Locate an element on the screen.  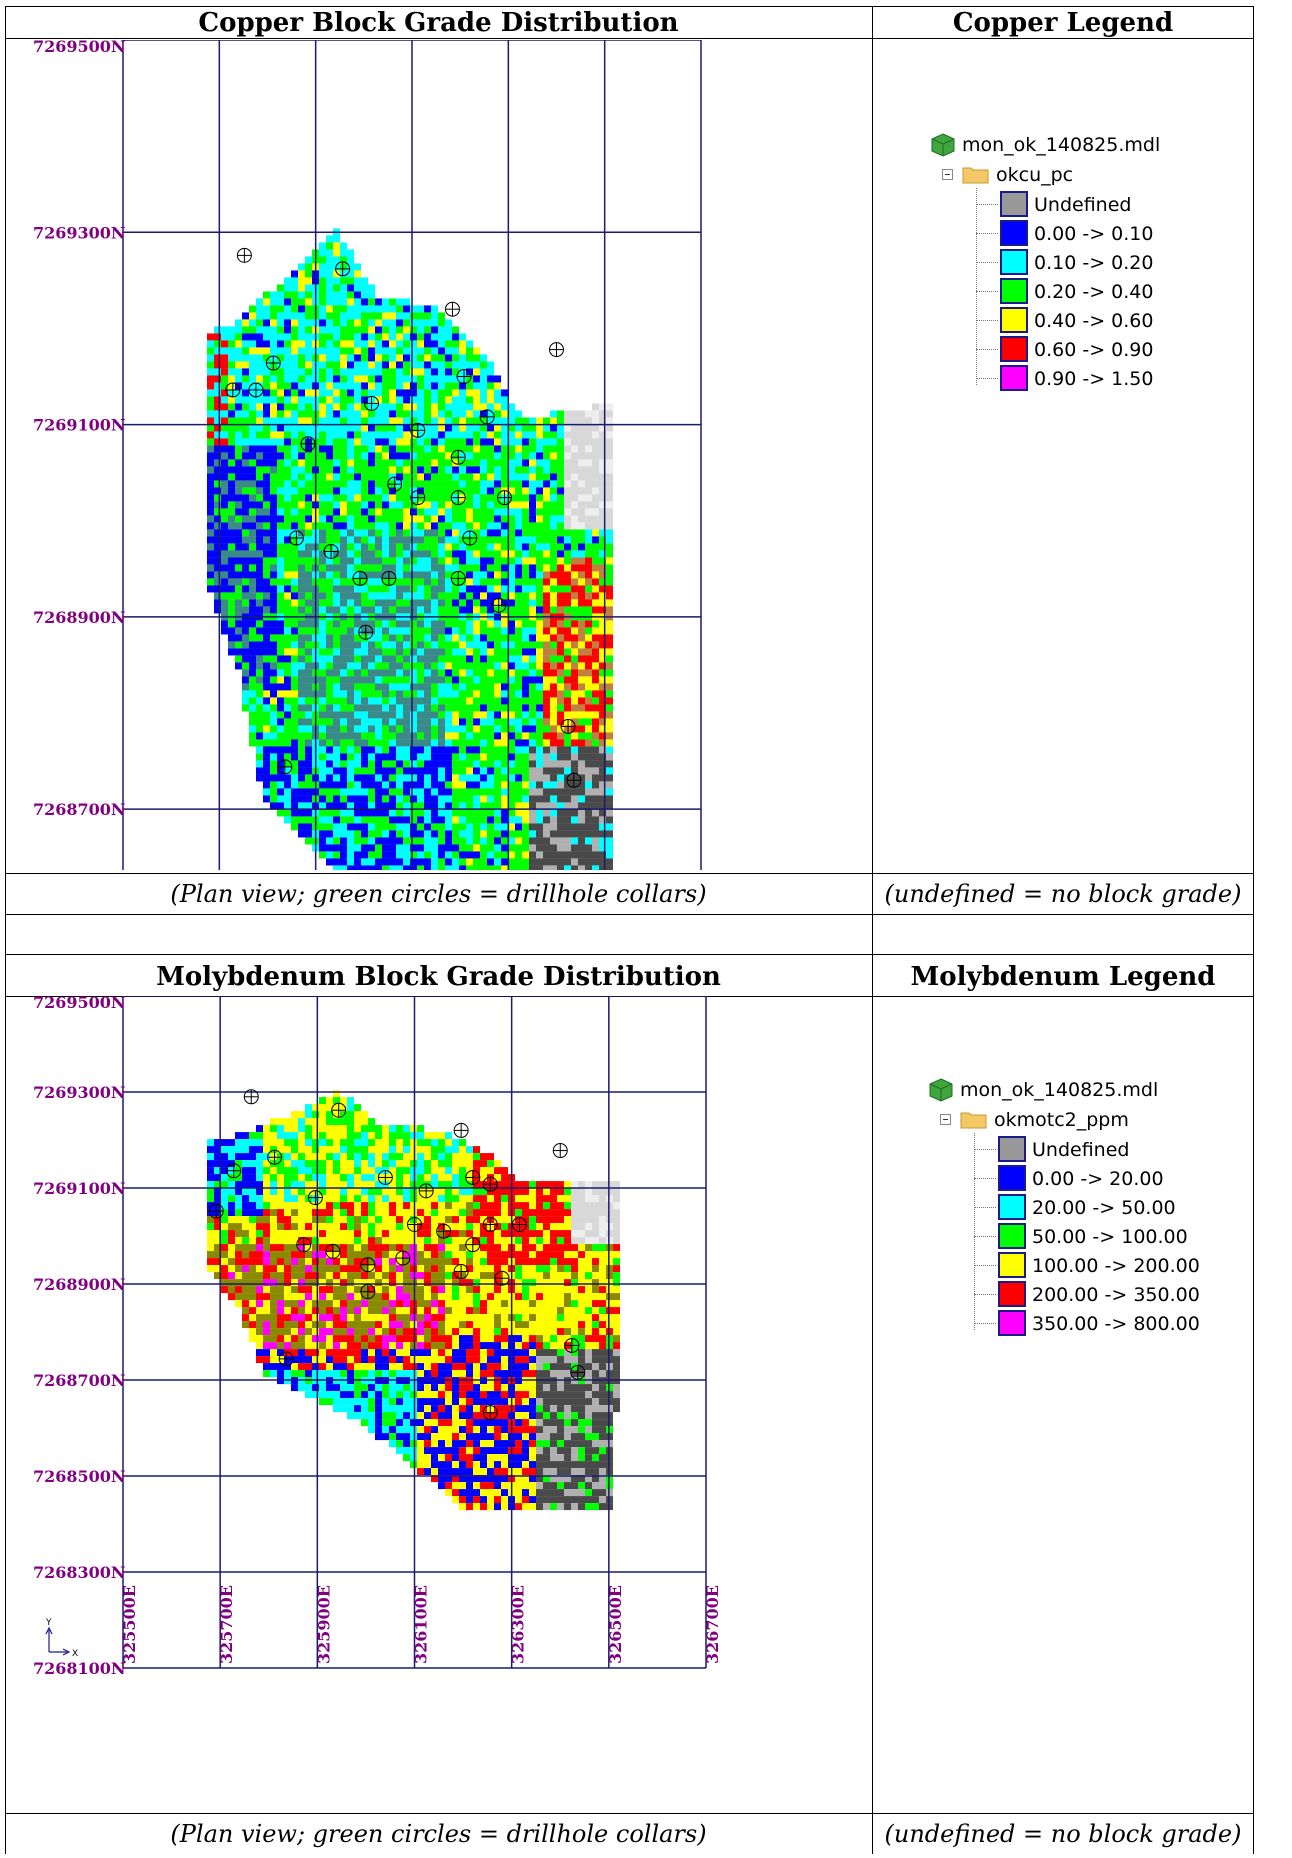
northing-label: 7269100N is located at coordinates (79, 1188).